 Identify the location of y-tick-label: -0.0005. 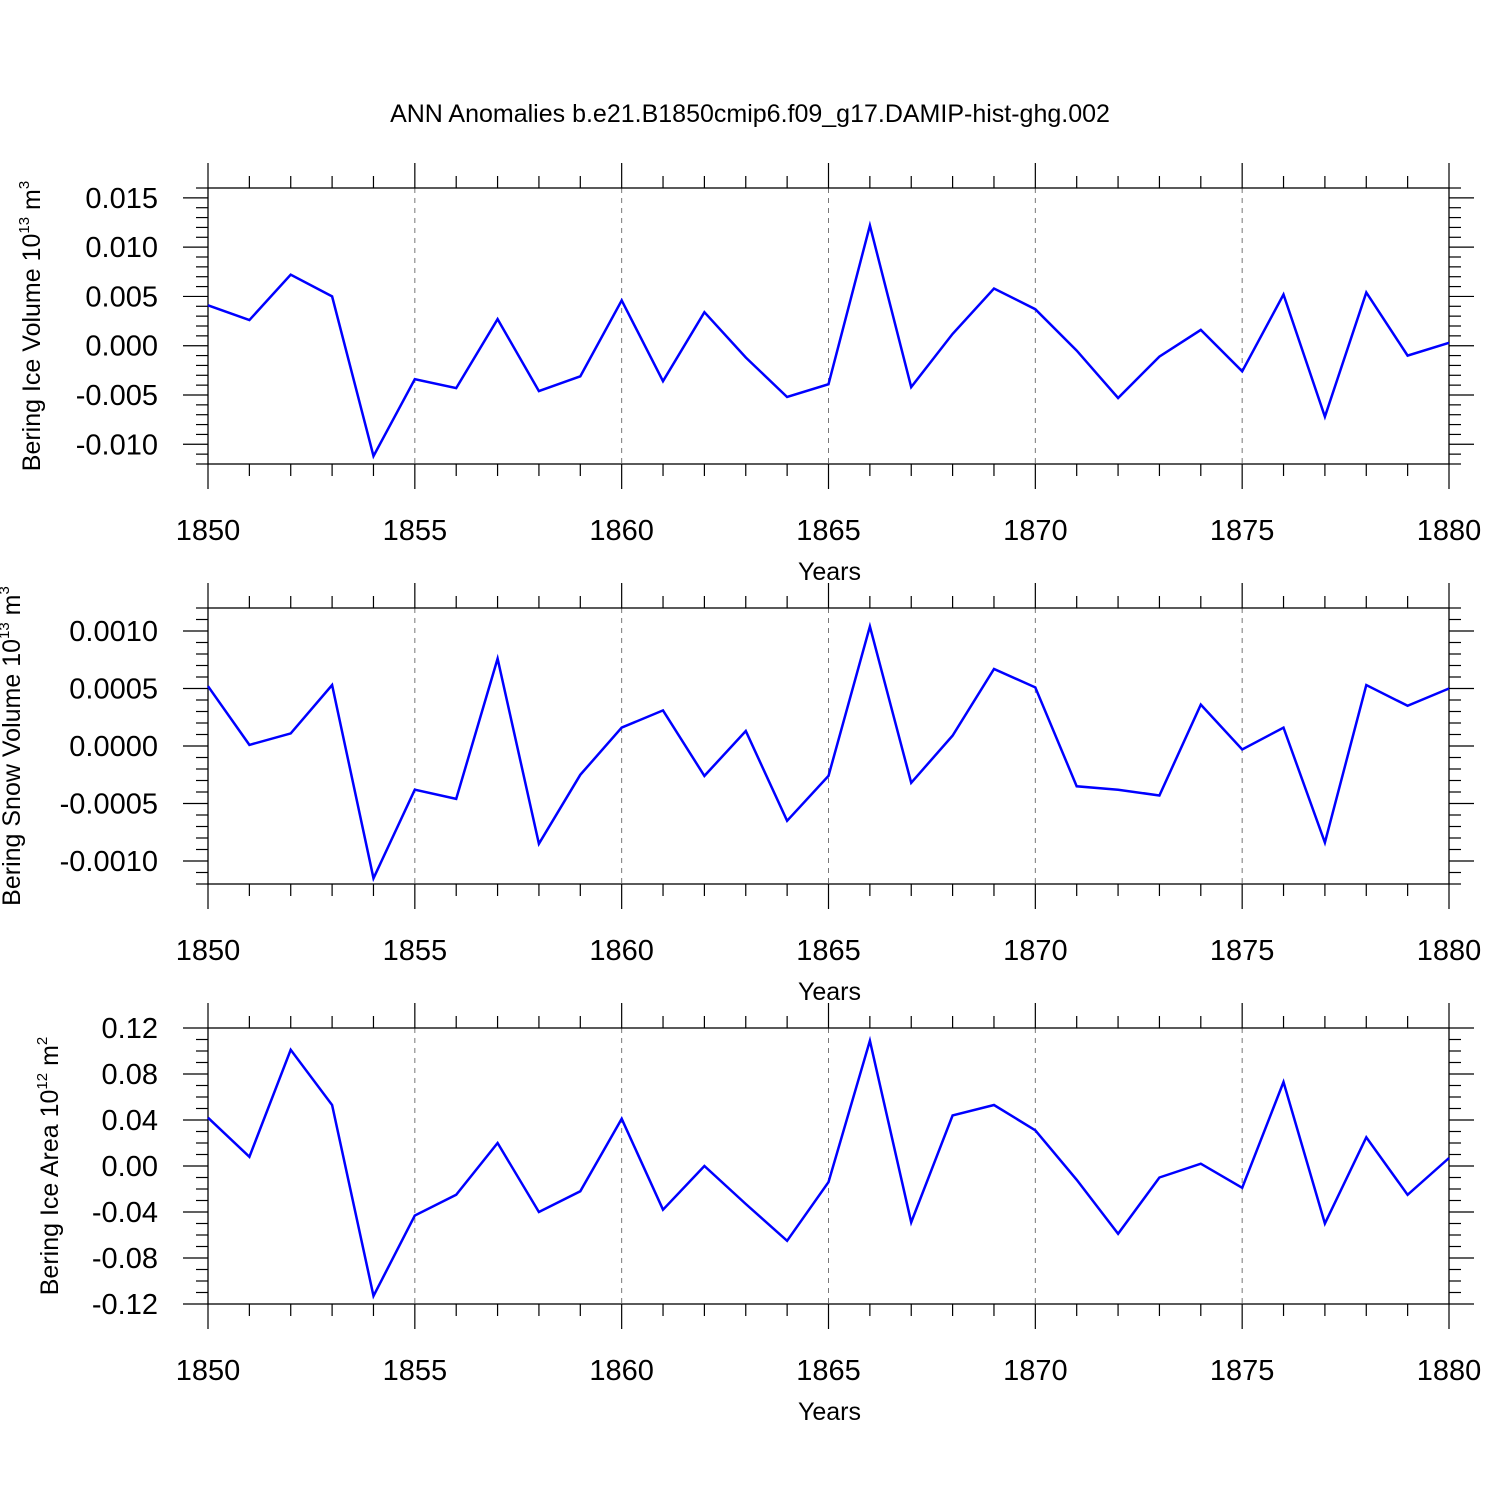
(109, 805).